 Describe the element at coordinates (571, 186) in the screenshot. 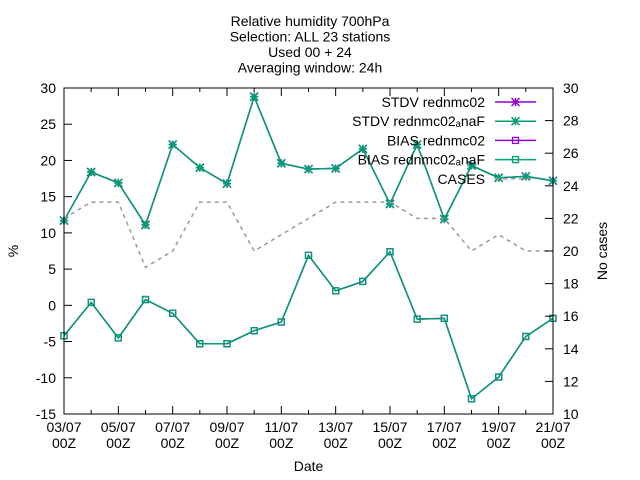

I see `y2-tick-label: 24` at that location.